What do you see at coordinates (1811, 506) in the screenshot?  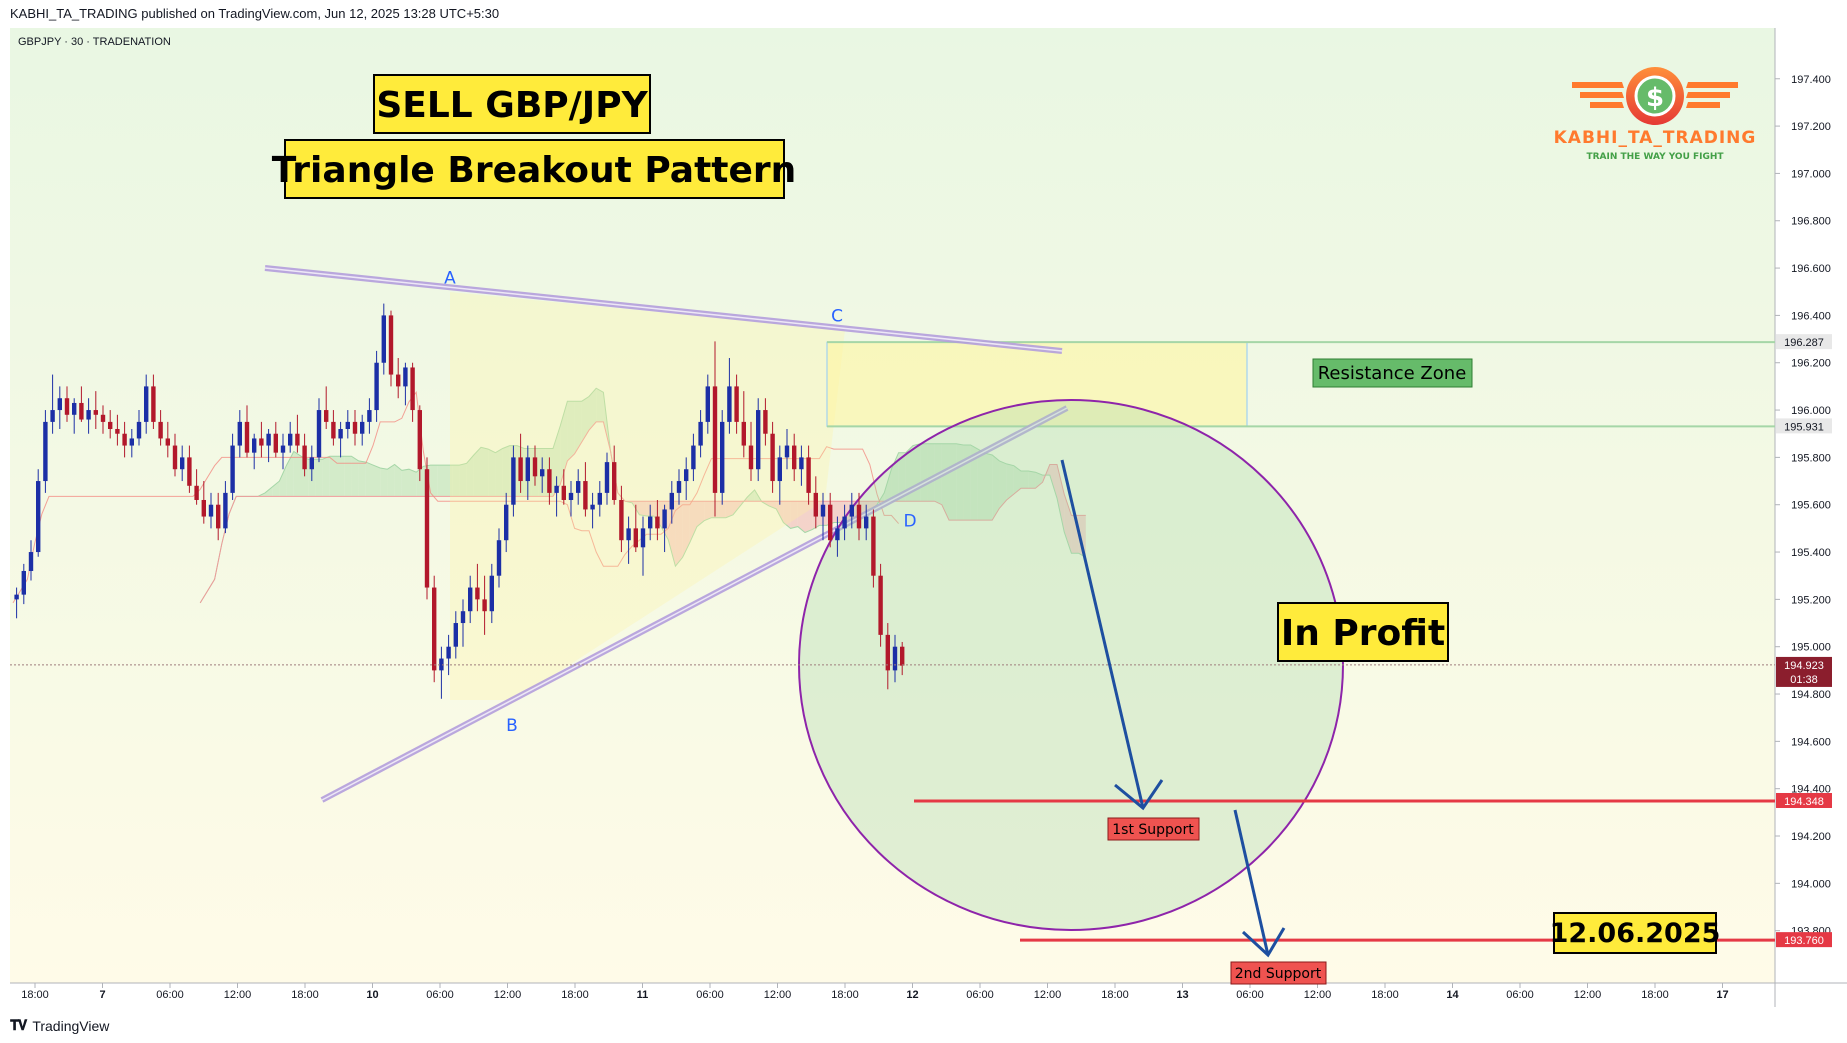 I see `price-tick-label: 195.600` at bounding box center [1811, 506].